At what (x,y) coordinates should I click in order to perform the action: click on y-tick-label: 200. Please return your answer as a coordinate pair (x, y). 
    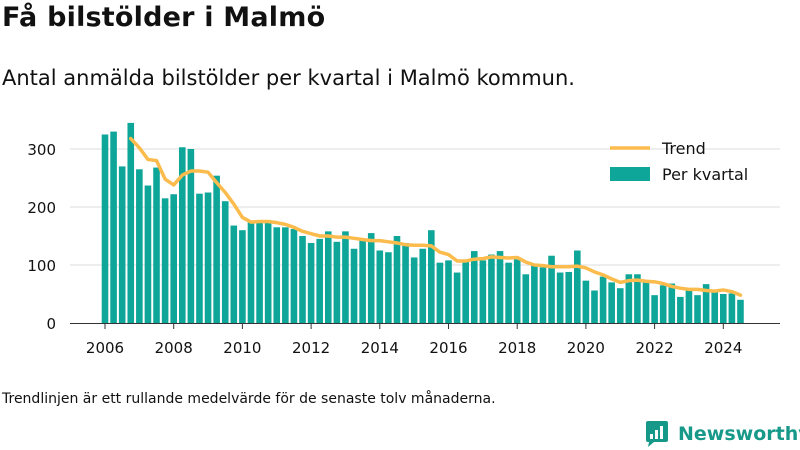
    Looking at the image, I should click on (41, 208).